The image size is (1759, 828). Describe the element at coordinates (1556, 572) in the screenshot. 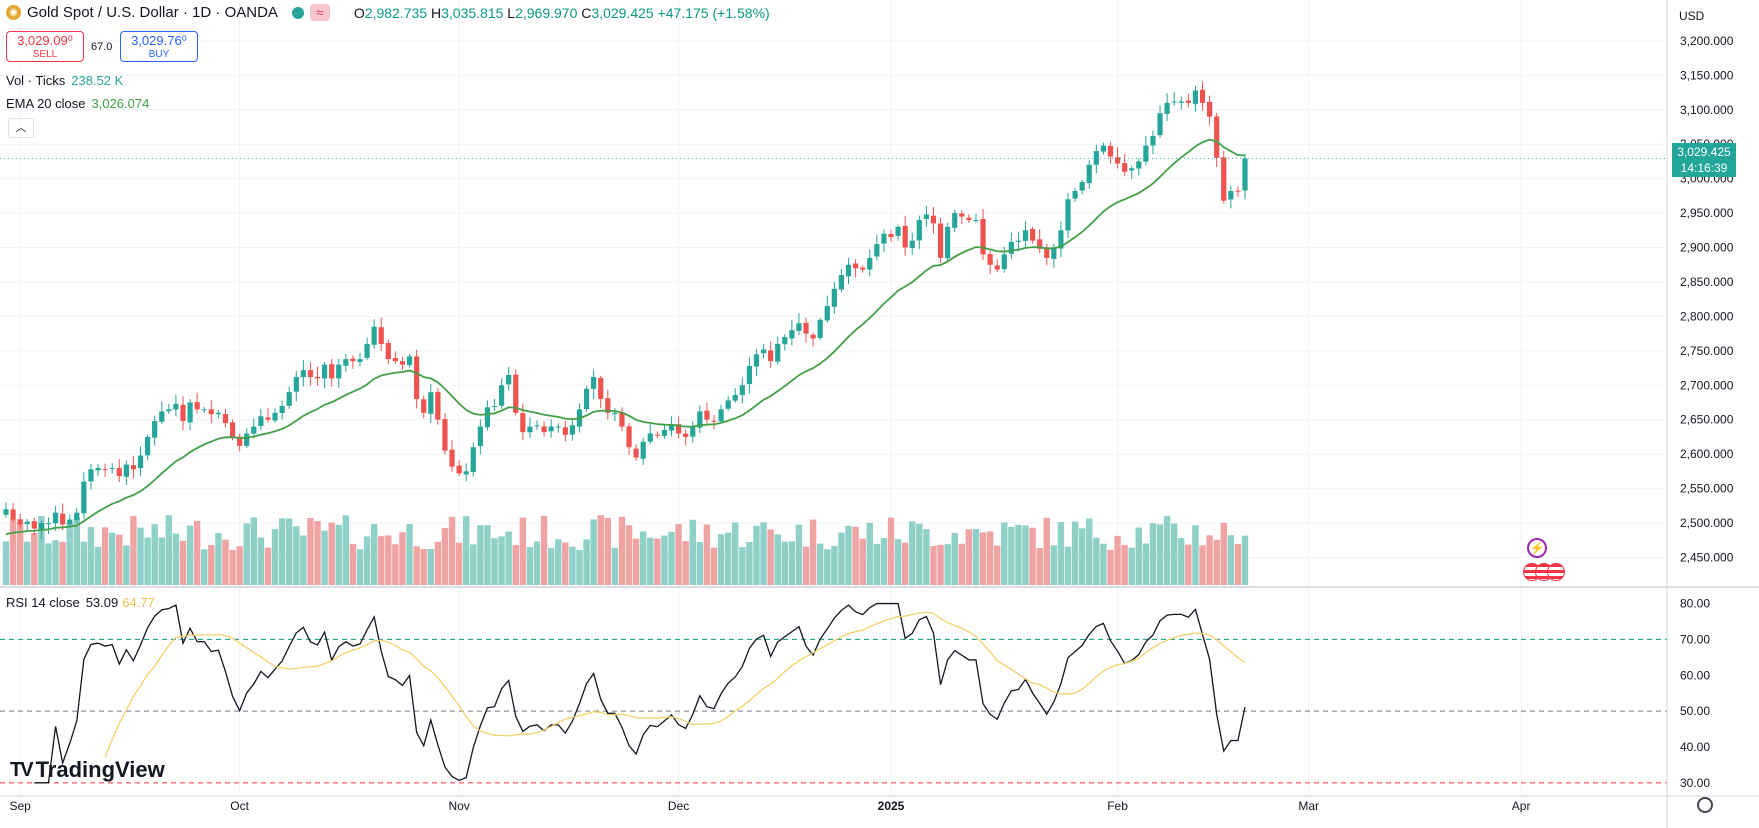

I see `us-flag-icon` at that location.